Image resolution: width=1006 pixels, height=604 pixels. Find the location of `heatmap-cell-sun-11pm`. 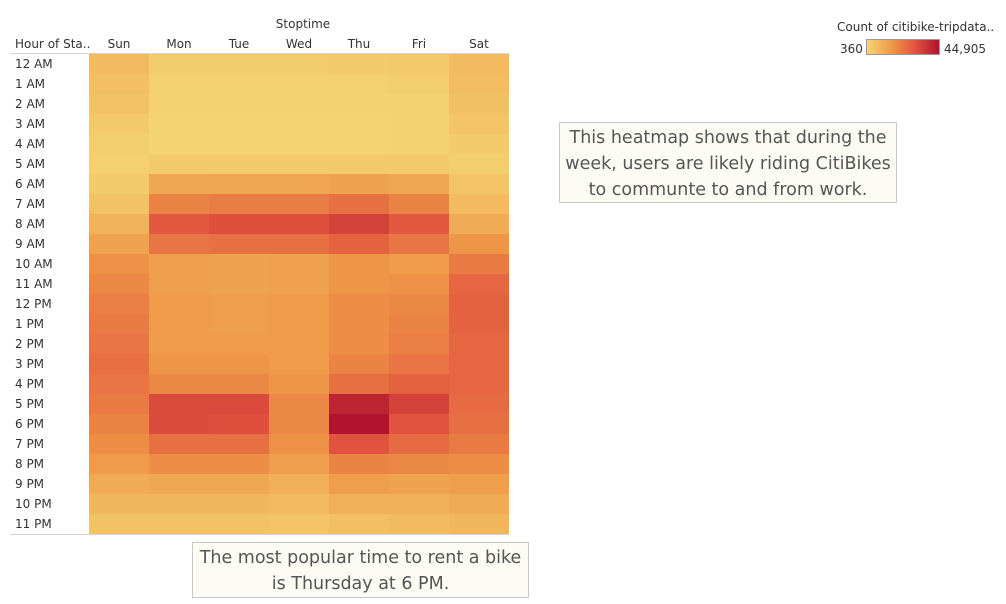

heatmap-cell-sun-11pm is located at coordinates (119, 524).